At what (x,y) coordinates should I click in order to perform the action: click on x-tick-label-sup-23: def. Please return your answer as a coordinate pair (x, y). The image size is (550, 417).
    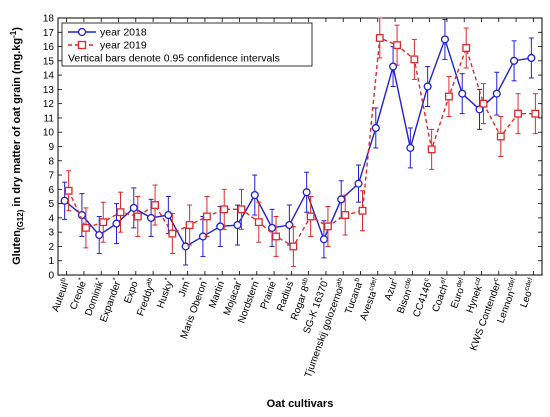
    Looking at the image, I should click on (460, 283).